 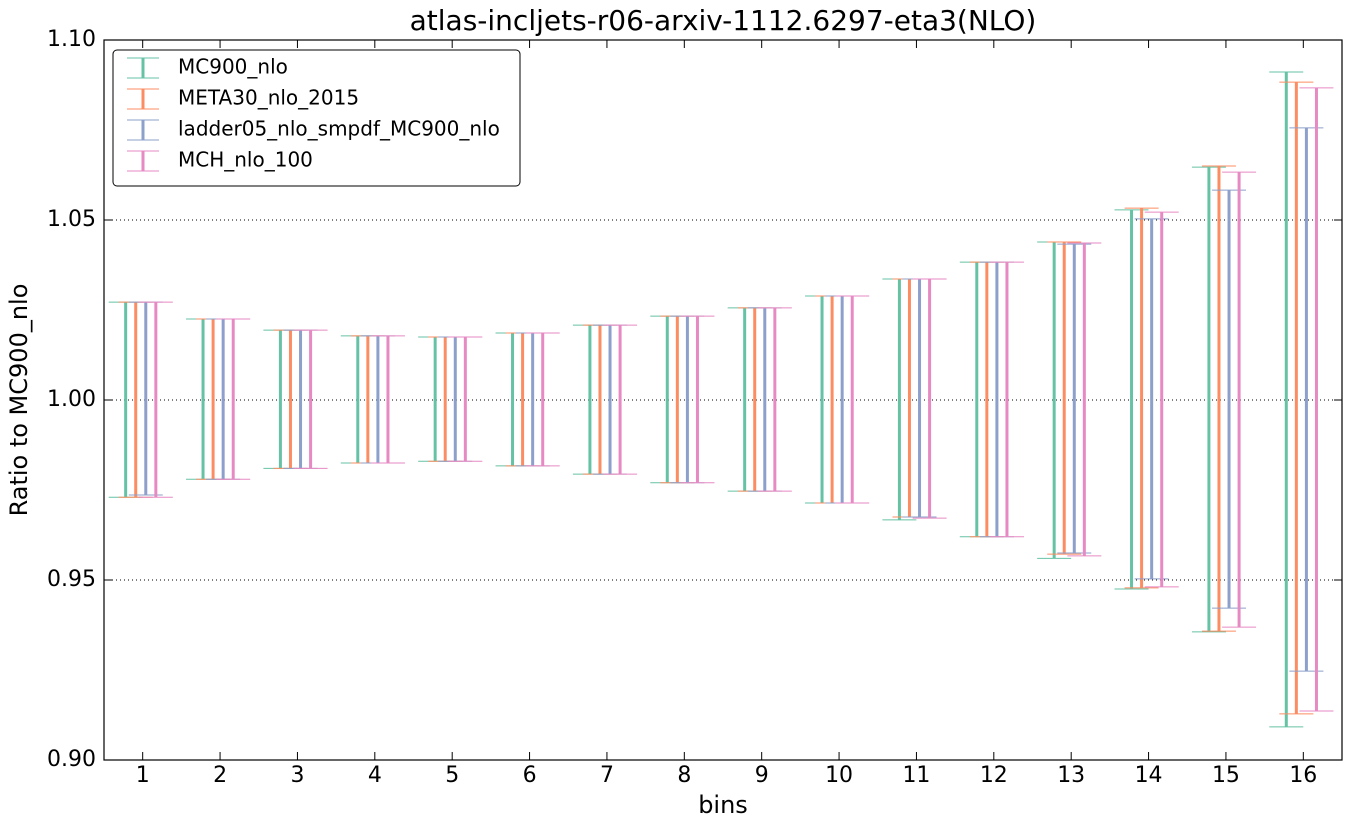 What do you see at coordinates (19, 400) in the screenshot?
I see `y-axis-label: Ratio to MC900_nlo` at bounding box center [19, 400].